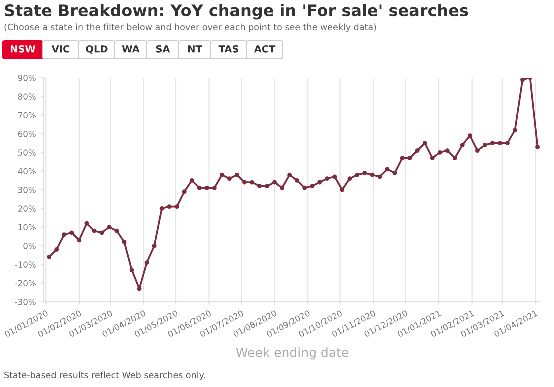 The image size is (554, 387). I want to click on text: QLD, so click(97, 49).